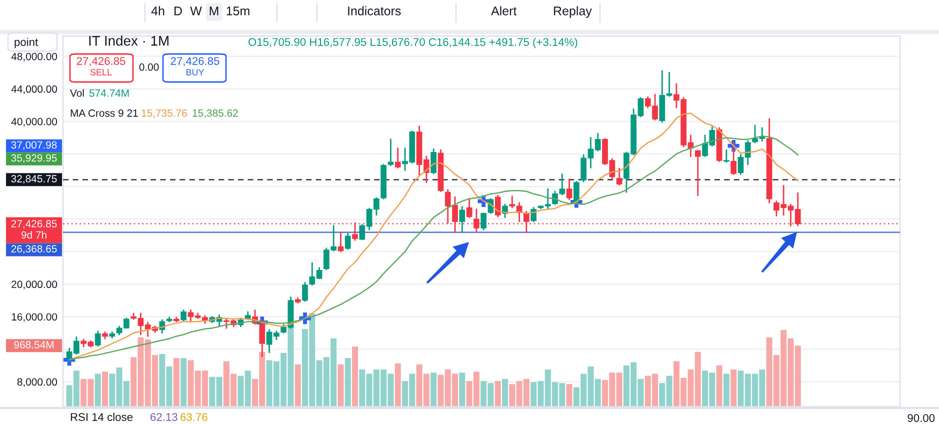 The image size is (939, 424). I want to click on text: point, so click(26, 43).